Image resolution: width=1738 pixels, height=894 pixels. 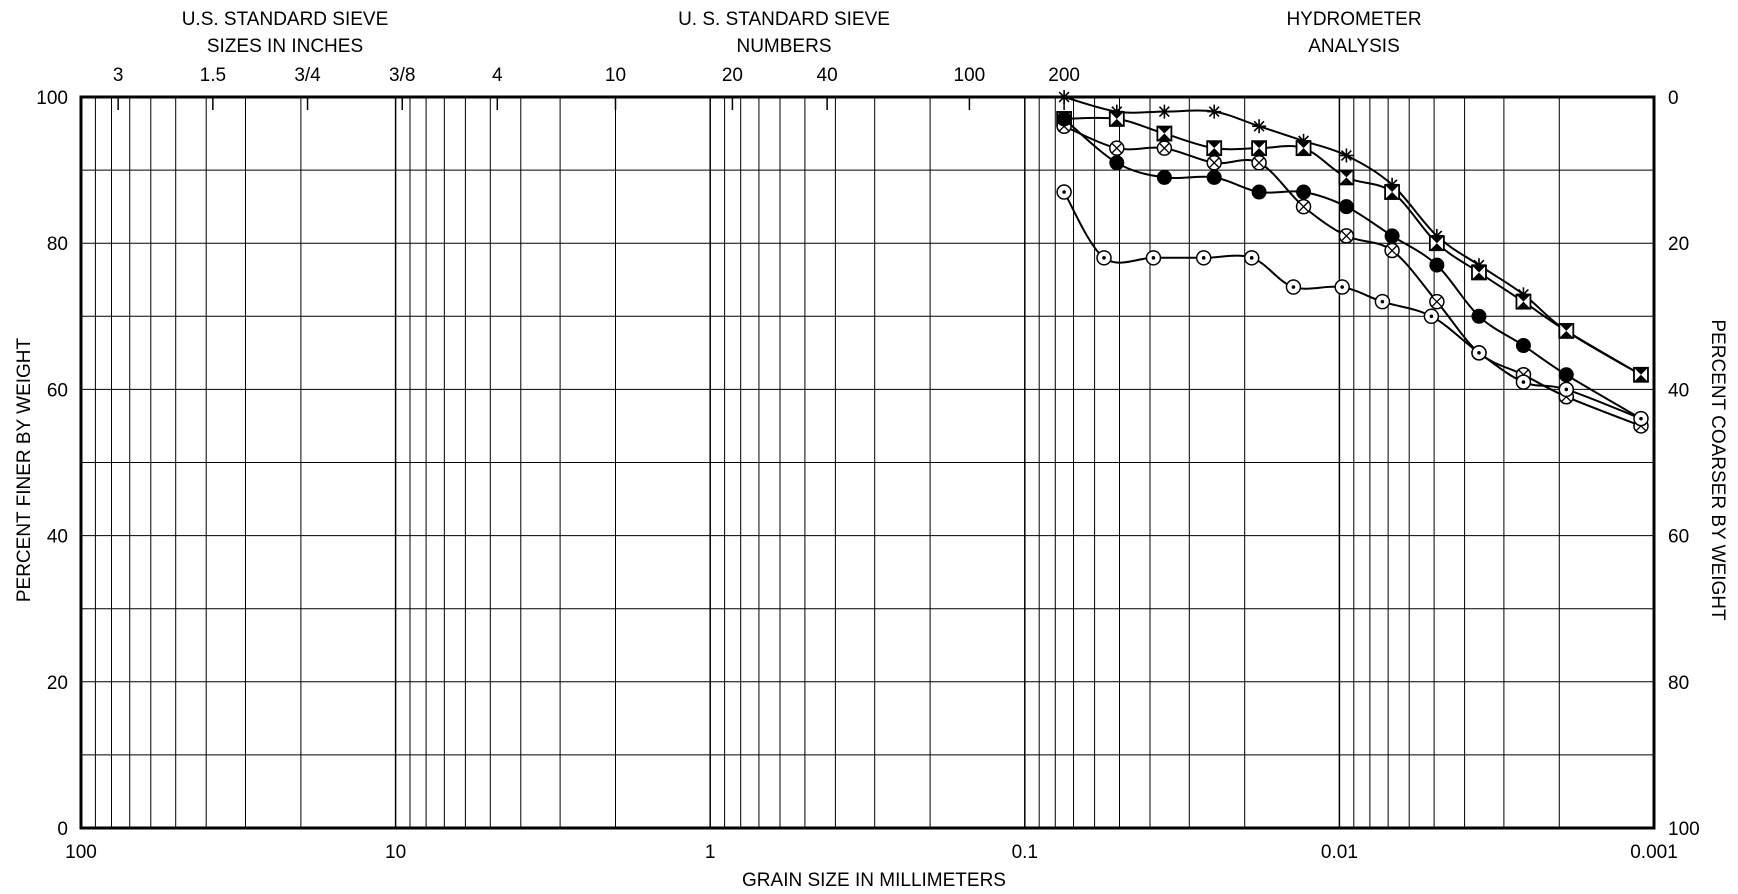 What do you see at coordinates (285, 46) in the screenshot?
I see `sieve-inches-header-line2: SIZES IN INCHES` at bounding box center [285, 46].